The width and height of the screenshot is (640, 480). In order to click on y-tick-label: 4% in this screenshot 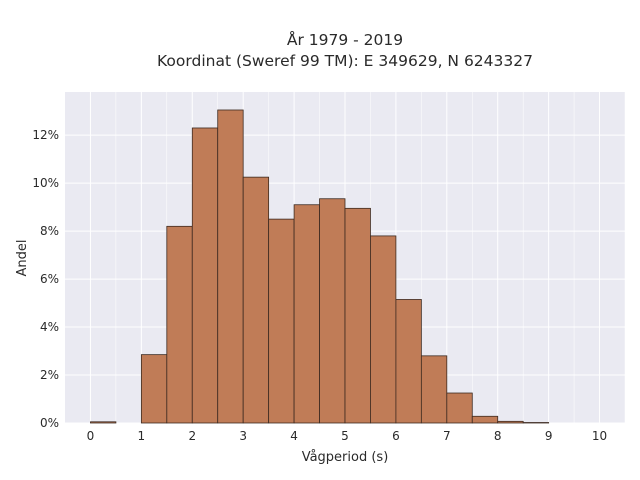, I will do `click(49, 327)`.